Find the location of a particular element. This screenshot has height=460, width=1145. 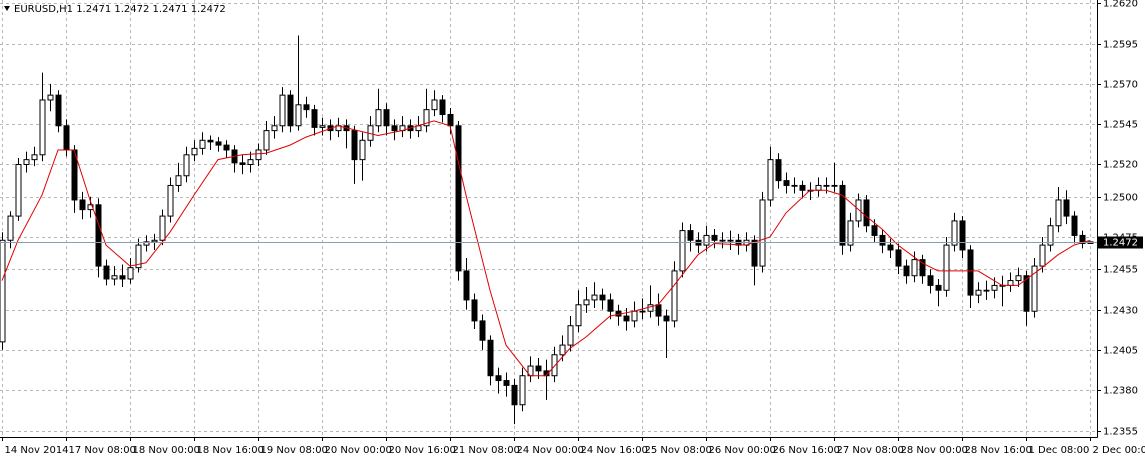

y-tick-label: 1.2570 is located at coordinates (1120, 85).